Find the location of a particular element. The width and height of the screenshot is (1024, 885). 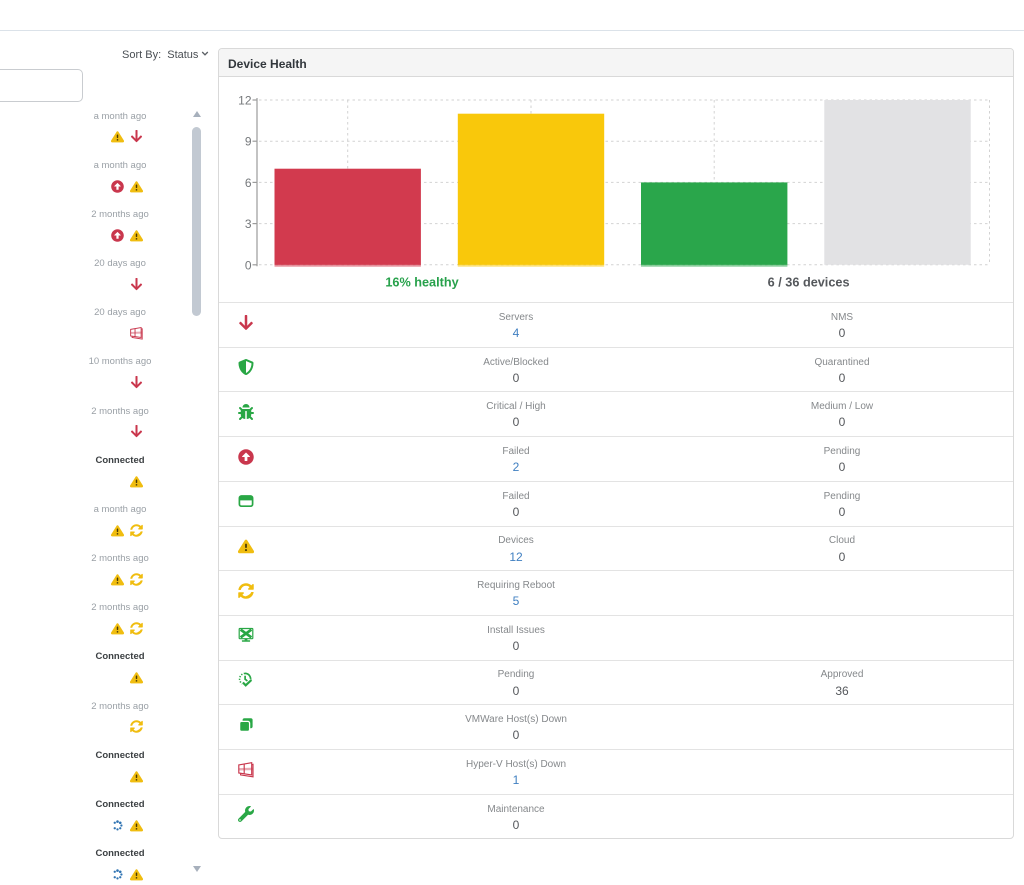

svg-text: 3 is located at coordinates (248, 224).